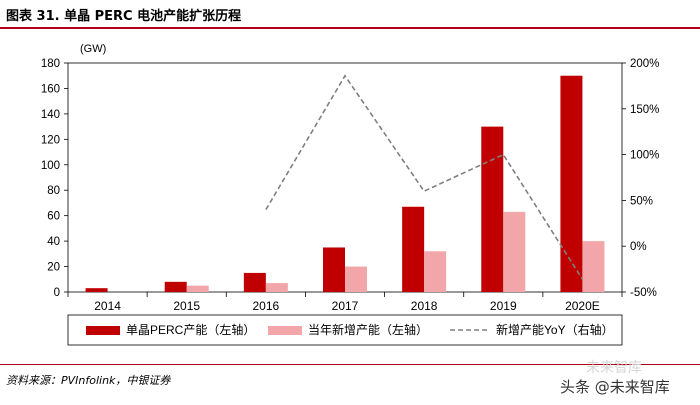 This screenshot has width=700, height=405. I want to click on chart-title: 图表 31. 单晶 PERC 电池产能扩张历程, so click(124, 16).